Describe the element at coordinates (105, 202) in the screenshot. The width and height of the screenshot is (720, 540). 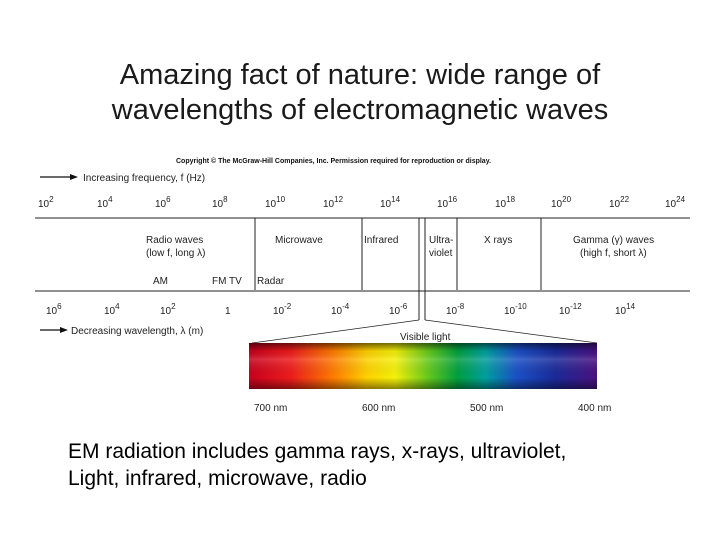
I see `frequency-tick-1: 10⁴` at that location.